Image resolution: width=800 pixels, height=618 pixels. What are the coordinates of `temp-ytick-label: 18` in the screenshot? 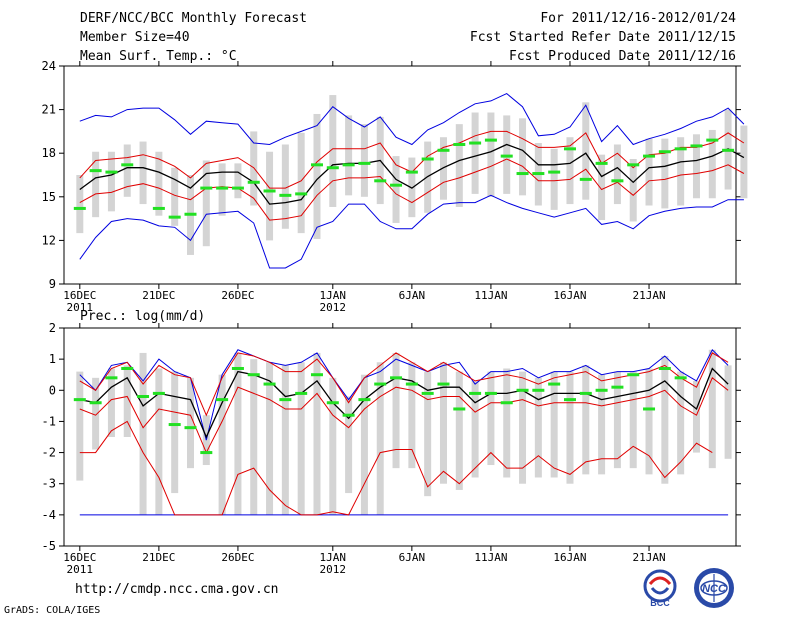 It's located at (49, 153).